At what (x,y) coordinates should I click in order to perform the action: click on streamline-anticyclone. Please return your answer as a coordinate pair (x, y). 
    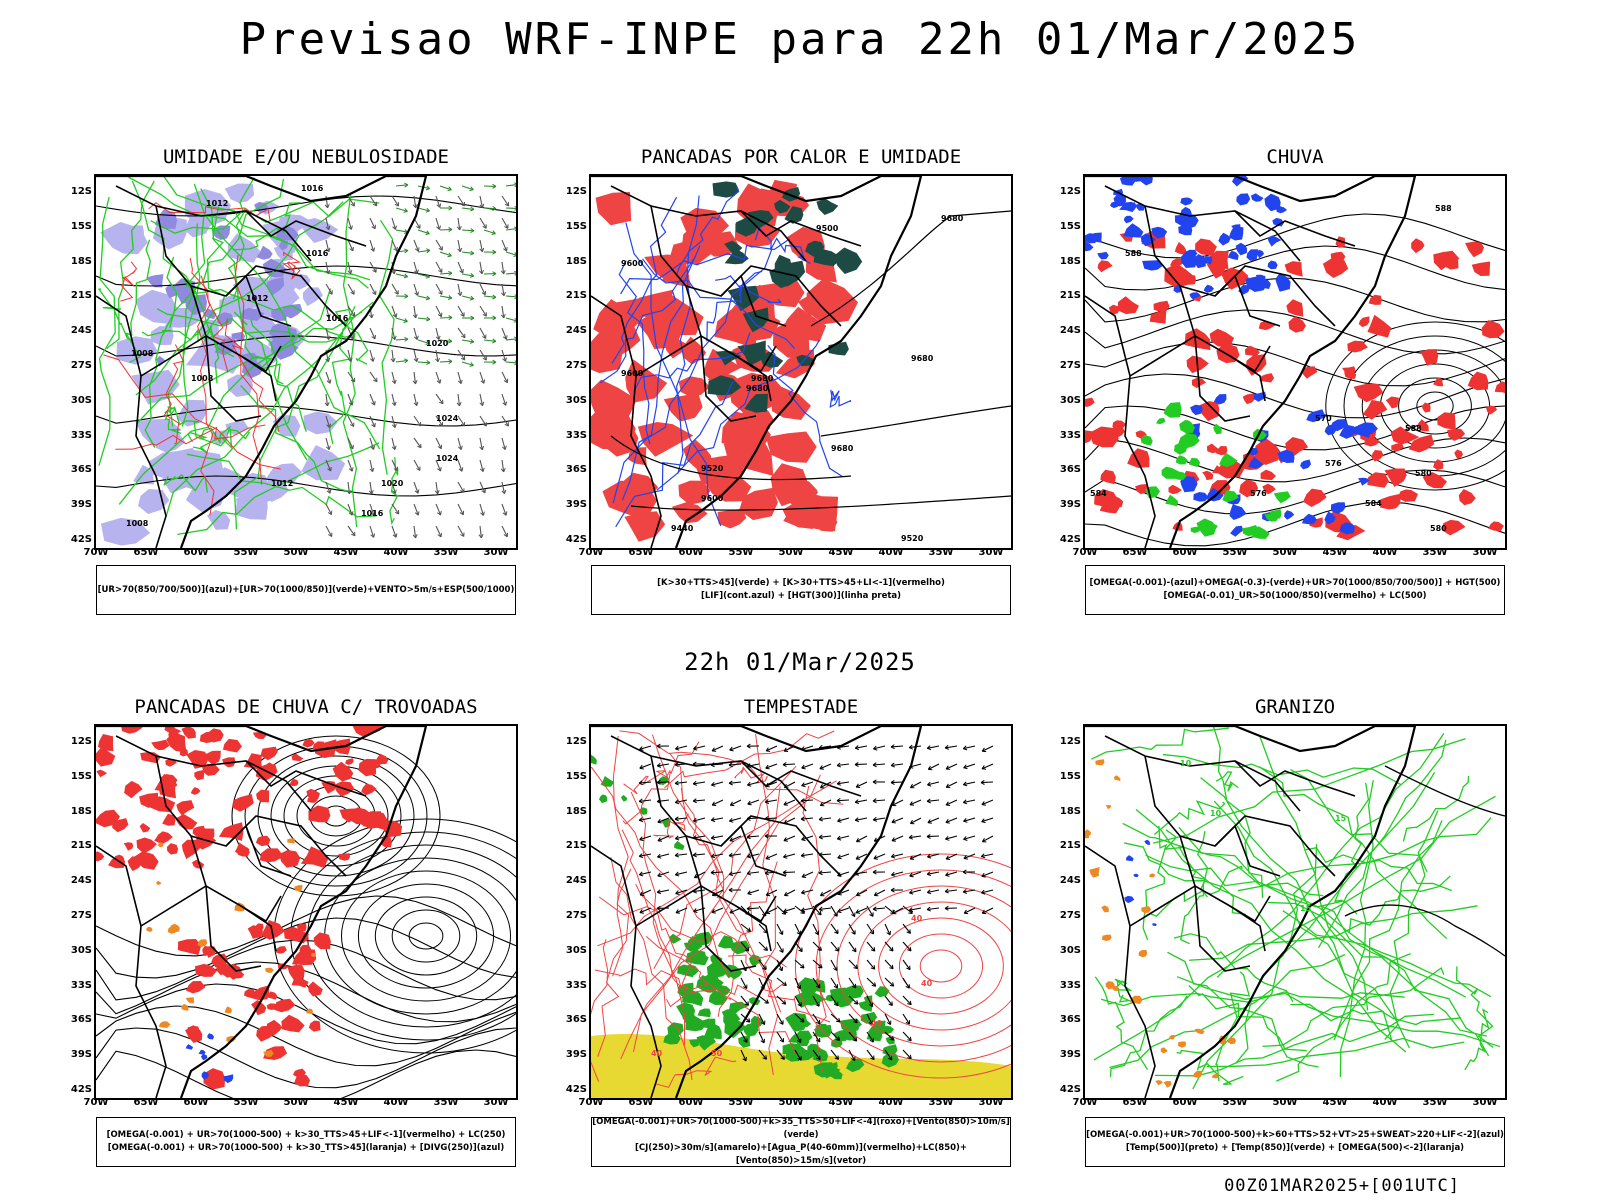
    Looking at the image, I should click on (426, 936).